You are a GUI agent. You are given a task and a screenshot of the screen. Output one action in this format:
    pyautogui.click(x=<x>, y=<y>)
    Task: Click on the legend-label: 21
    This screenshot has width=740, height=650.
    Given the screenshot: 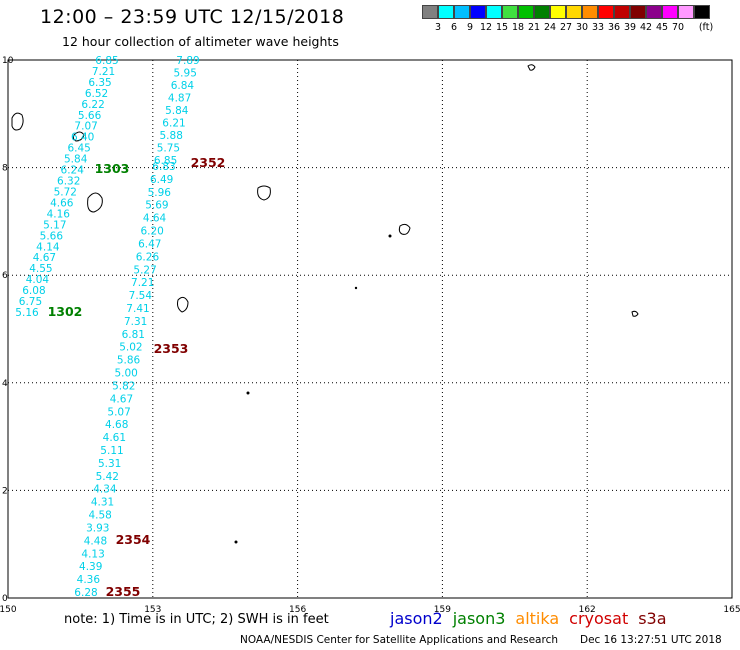 What is the action you would take?
    pyautogui.click(x=534, y=27)
    